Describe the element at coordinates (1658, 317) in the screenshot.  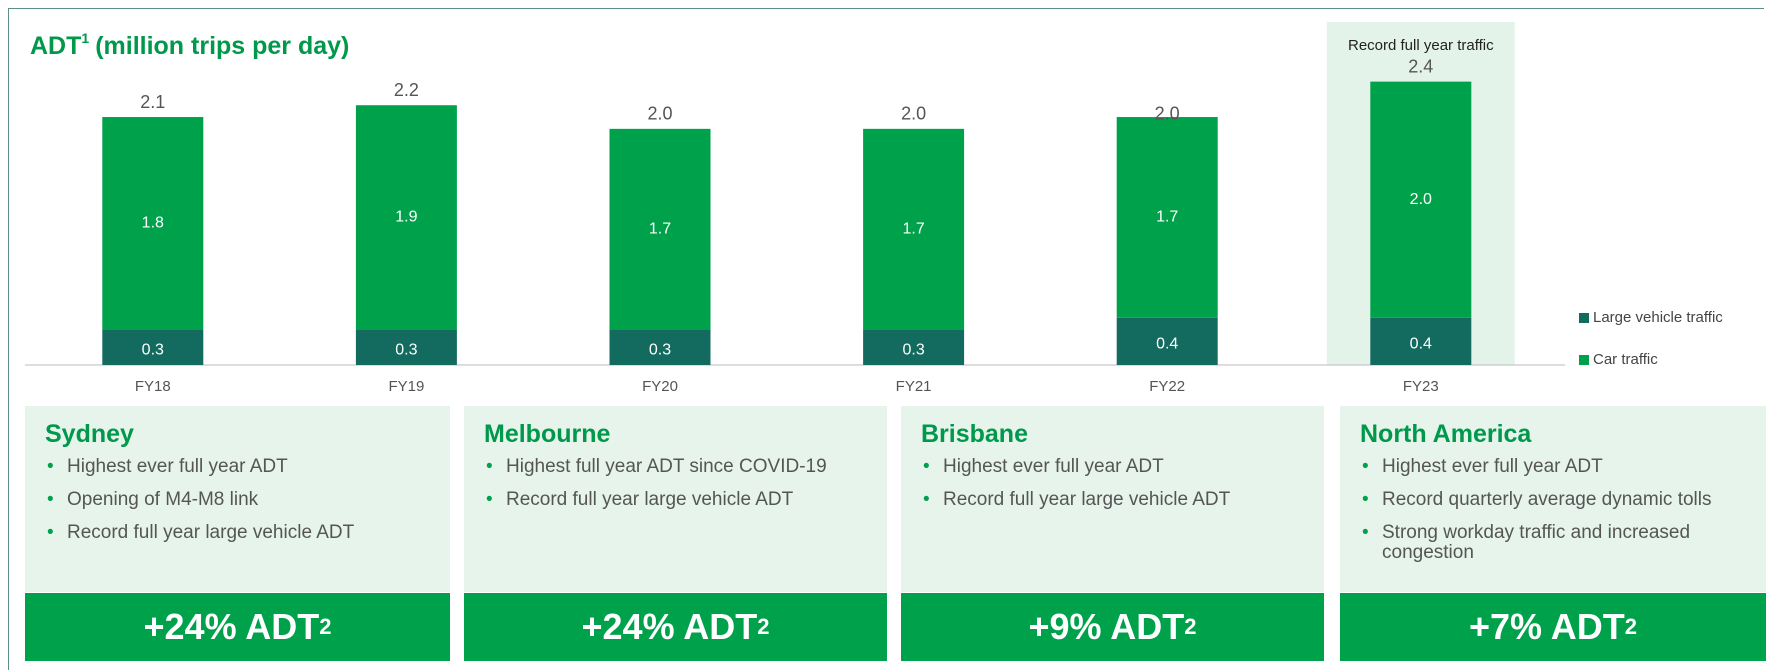
I see `legend-label: Large vehicle traffic` at that location.